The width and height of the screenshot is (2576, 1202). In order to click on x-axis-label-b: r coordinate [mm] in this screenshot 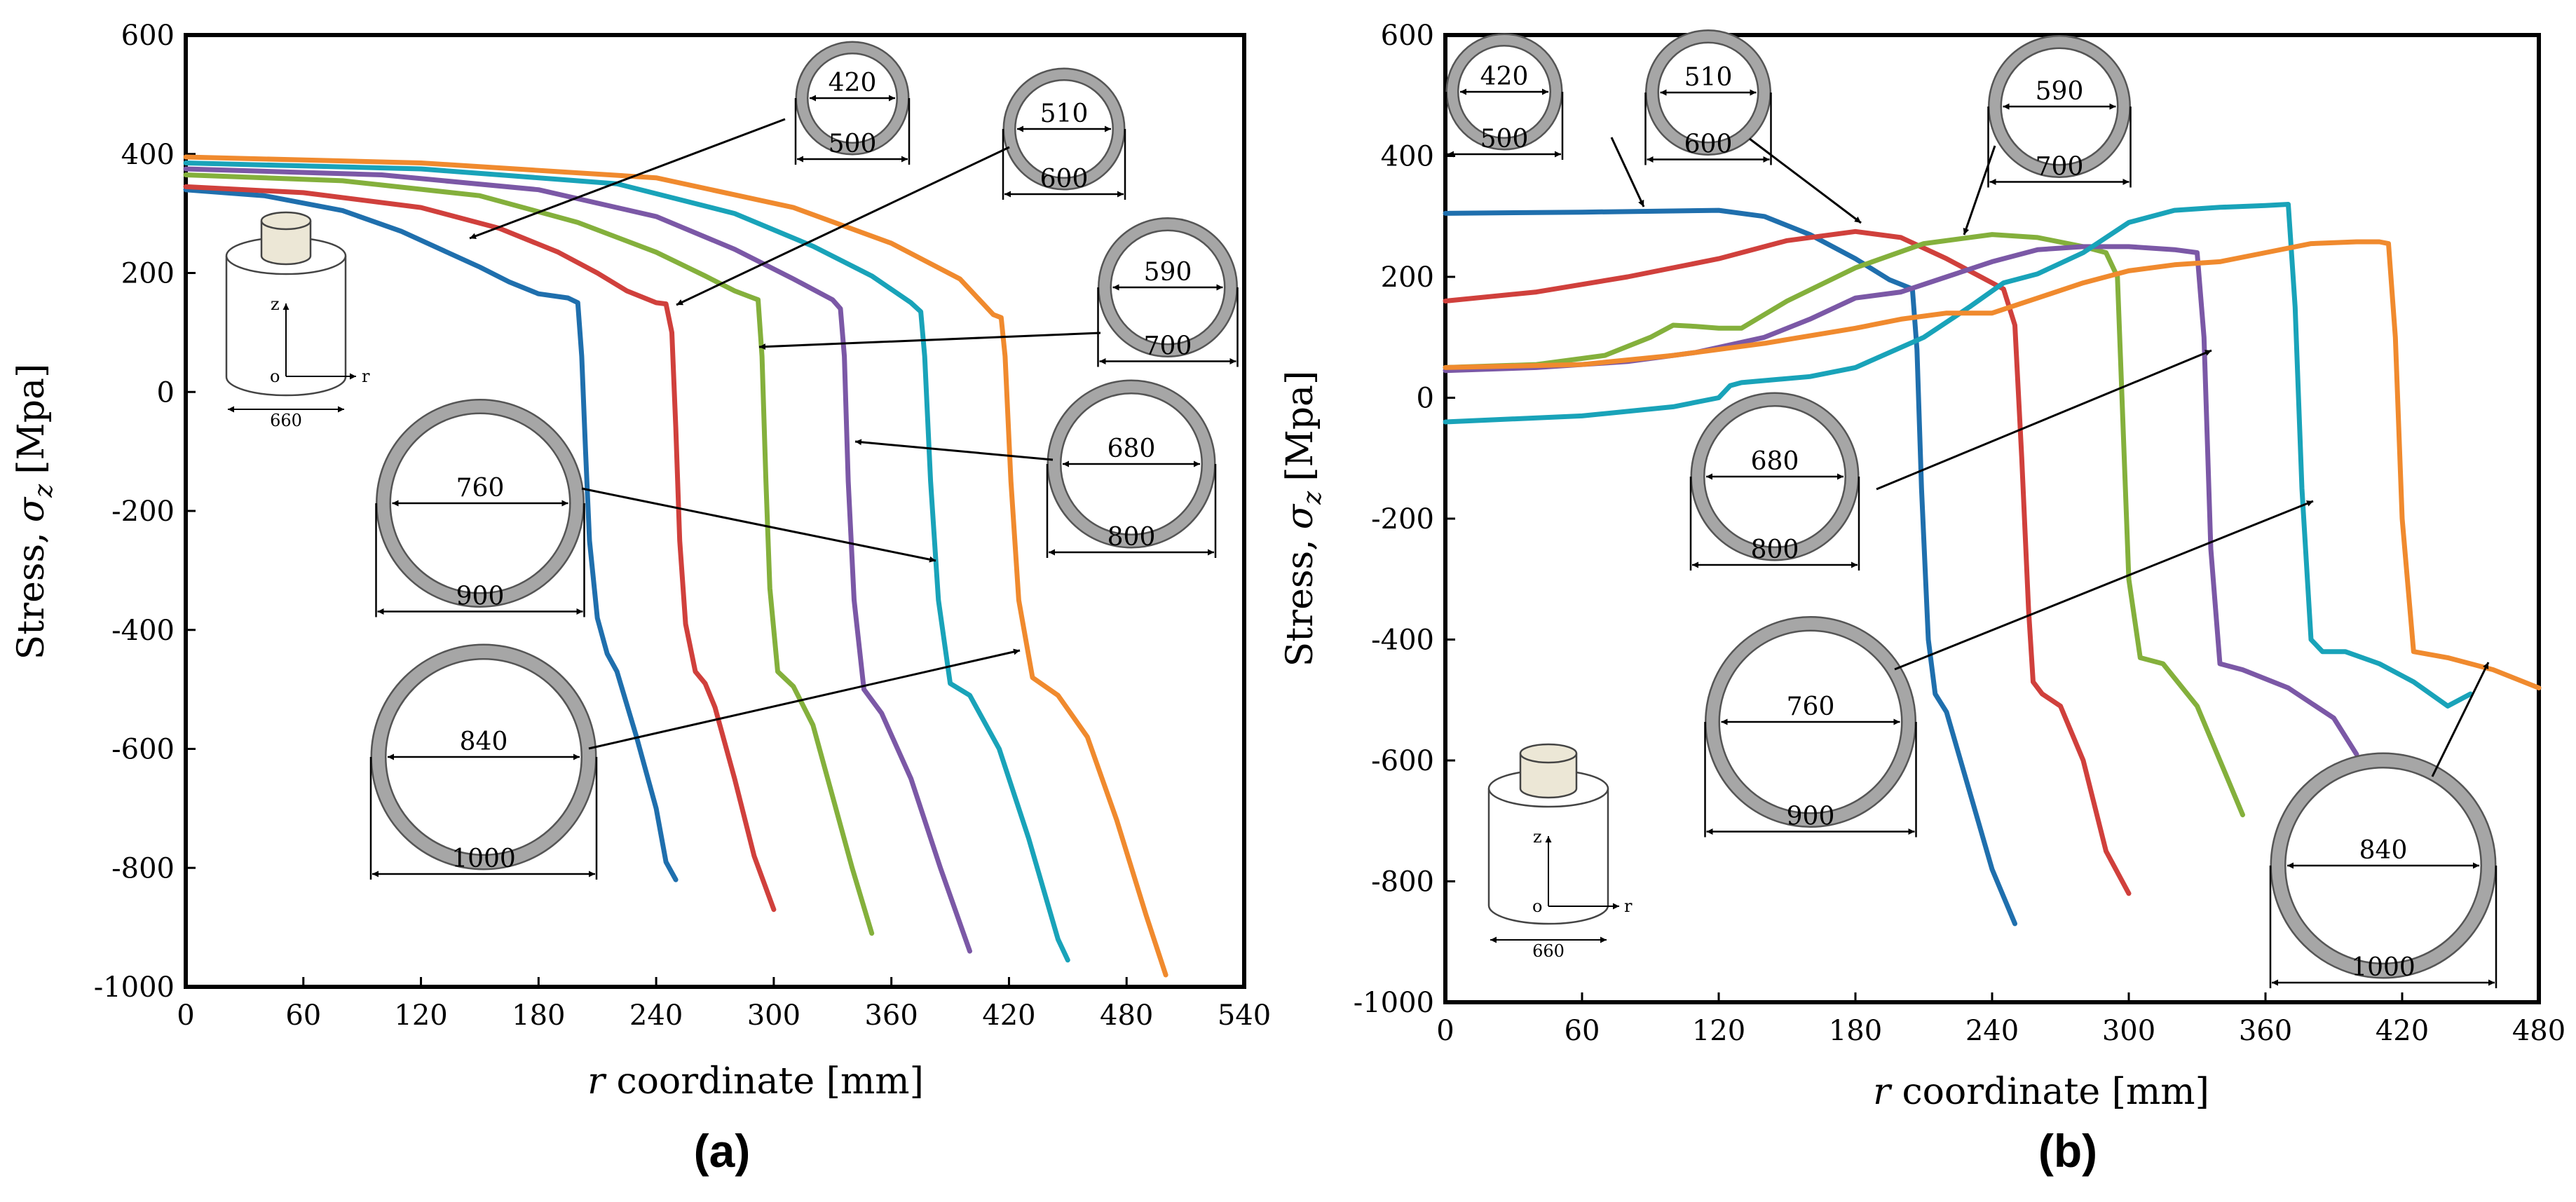, I will do `click(2041, 1092)`.